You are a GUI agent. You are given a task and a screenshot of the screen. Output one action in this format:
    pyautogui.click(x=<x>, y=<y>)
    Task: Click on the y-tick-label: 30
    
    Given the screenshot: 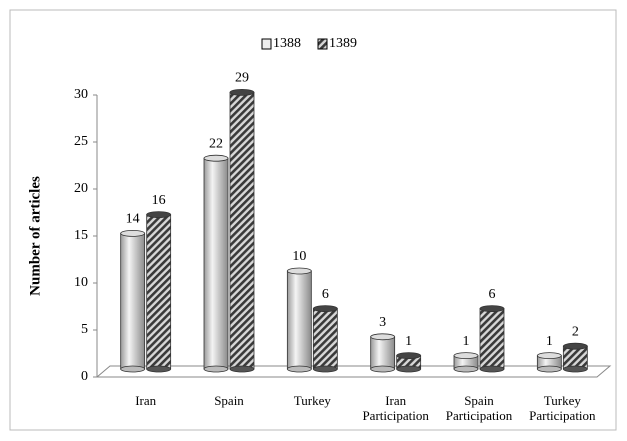 What is the action you would take?
    pyautogui.click(x=81, y=94)
    